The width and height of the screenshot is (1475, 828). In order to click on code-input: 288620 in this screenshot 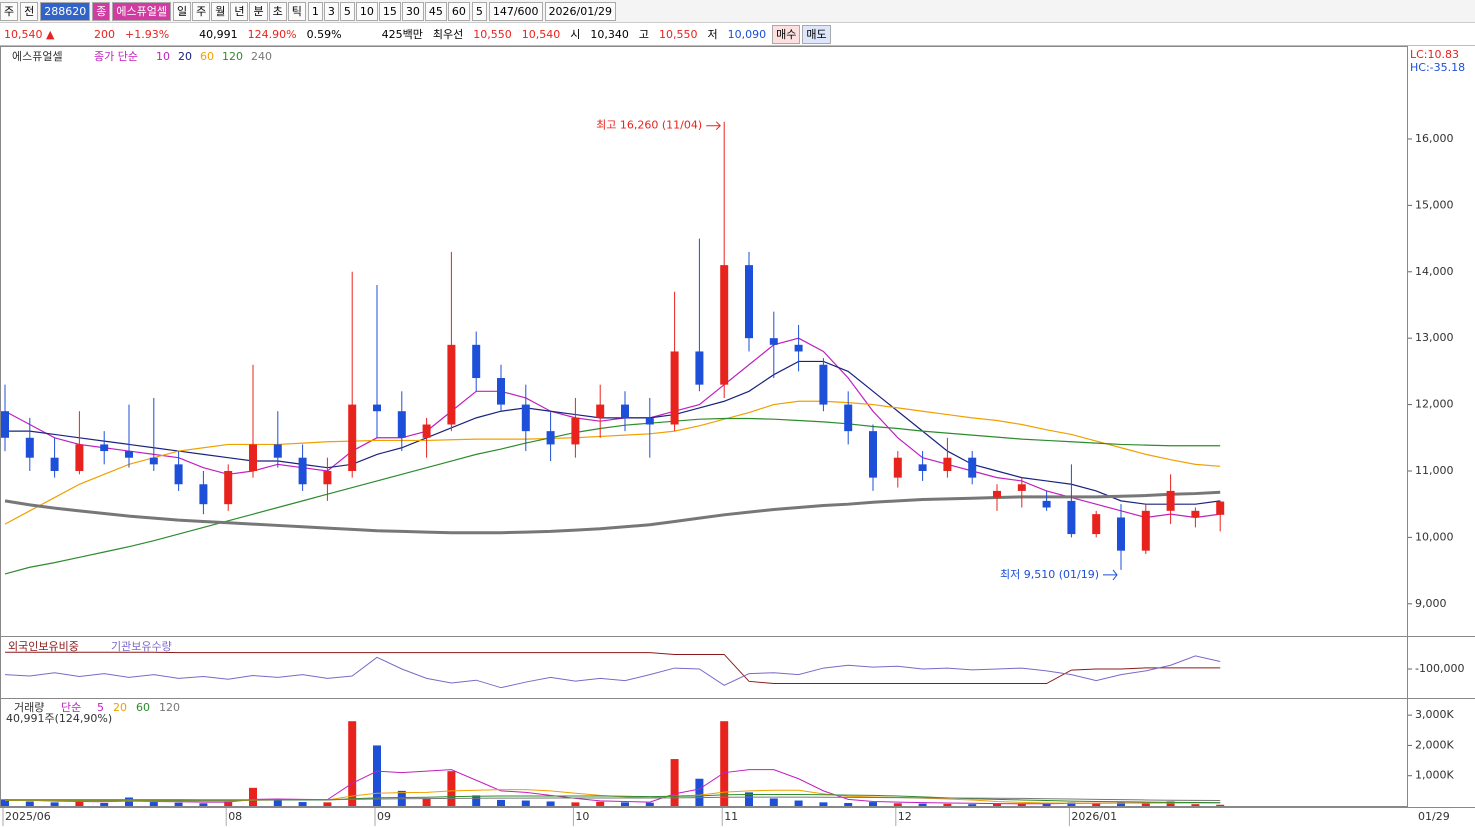, I will do `click(65, 11)`.